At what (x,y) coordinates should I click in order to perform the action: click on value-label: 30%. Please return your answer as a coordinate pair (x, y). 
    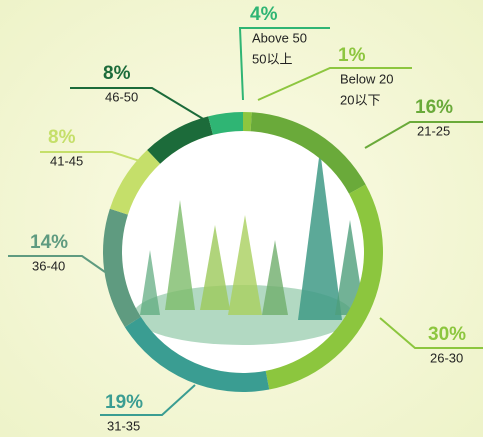
    Looking at the image, I should click on (447, 334).